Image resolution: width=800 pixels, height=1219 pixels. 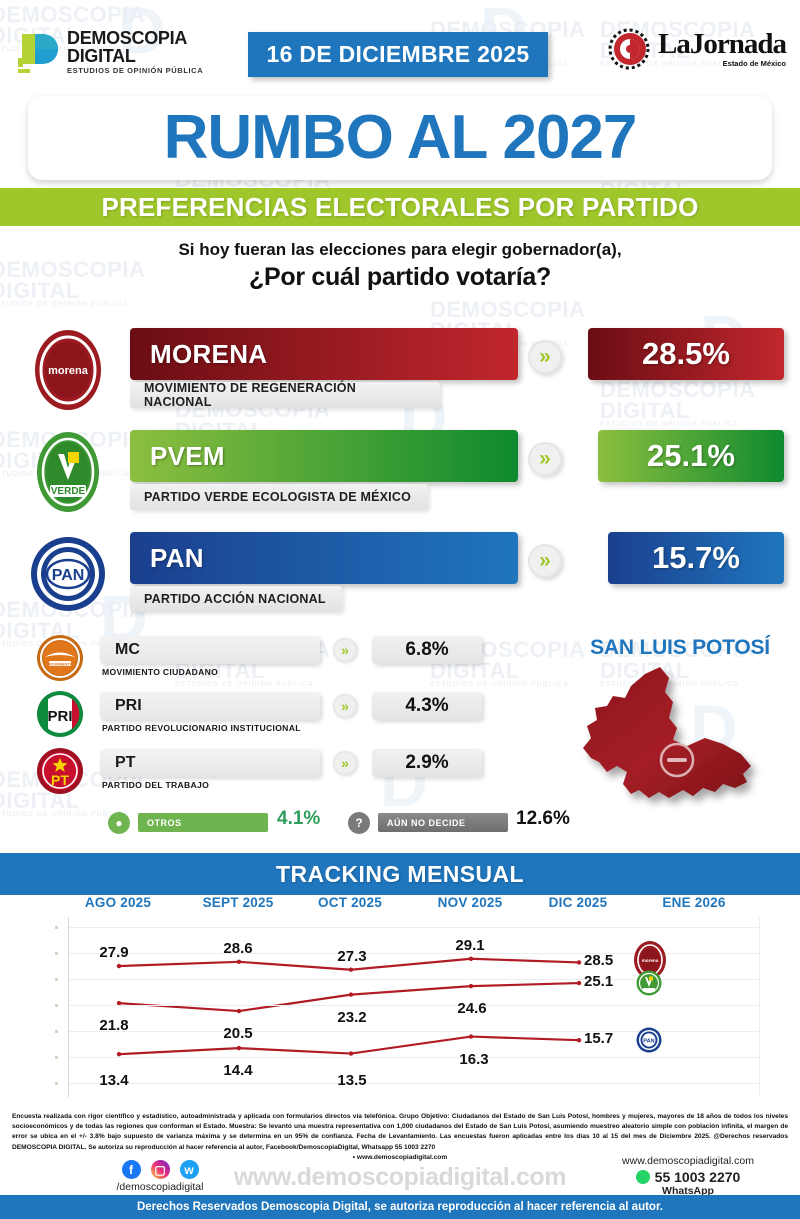 What do you see at coordinates (189, 1169) in the screenshot?
I see `twitter-icon: w` at bounding box center [189, 1169].